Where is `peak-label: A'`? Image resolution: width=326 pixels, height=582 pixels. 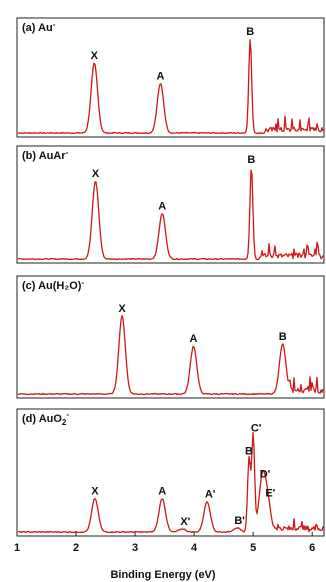
peak-label: A' is located at coordinates (210, 495).